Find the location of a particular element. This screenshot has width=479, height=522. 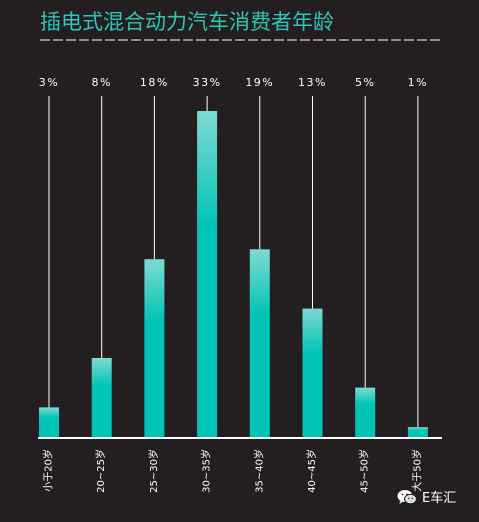

x-tick-label: 35~40岁 is located at coordinates (258, 471).